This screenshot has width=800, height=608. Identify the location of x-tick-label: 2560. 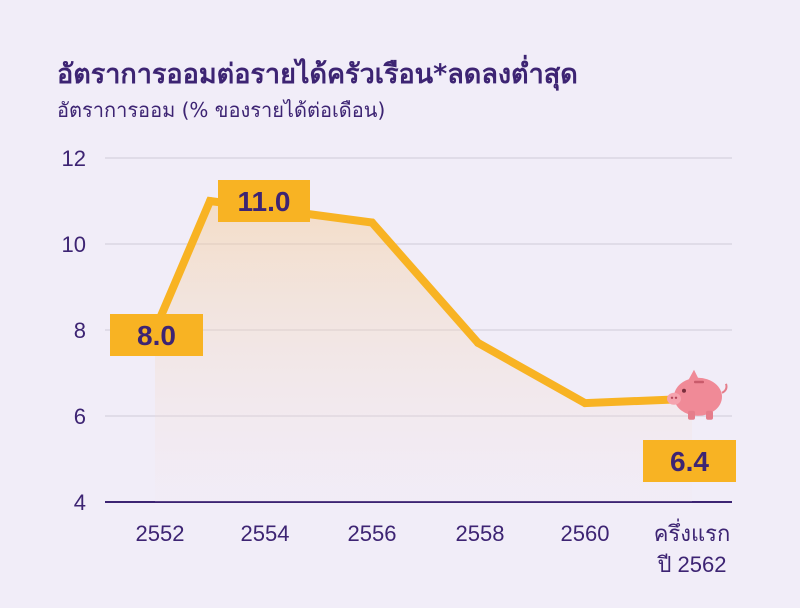
(585, 533).